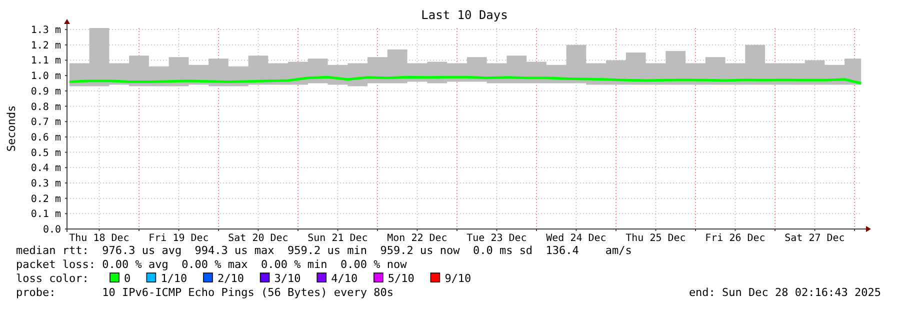 Image resolution: width=897 pixels, height=310 pixels. I want to click on text: probe: 10 IPv6-ICMP Echo Pings (56 Bytes) every 80s, so click(205, 292).